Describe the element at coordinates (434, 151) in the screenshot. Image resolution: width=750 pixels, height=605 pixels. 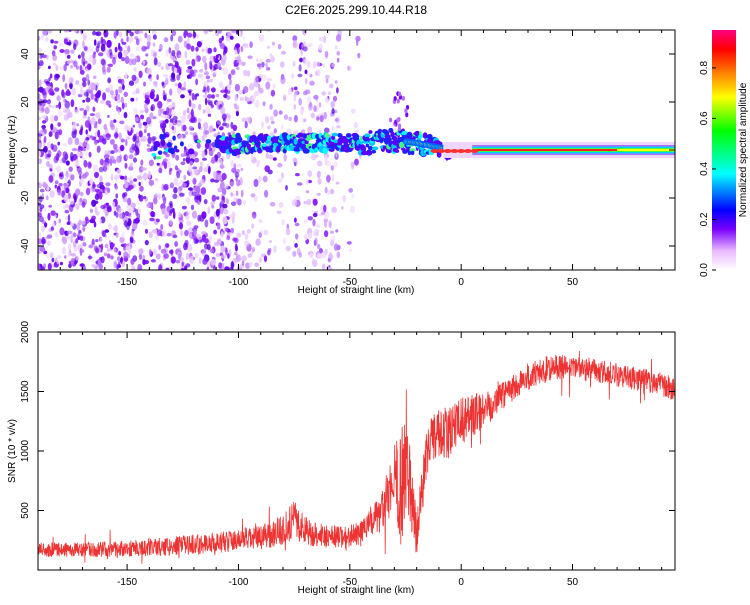
I see `carrier-peak-blob` at that location.